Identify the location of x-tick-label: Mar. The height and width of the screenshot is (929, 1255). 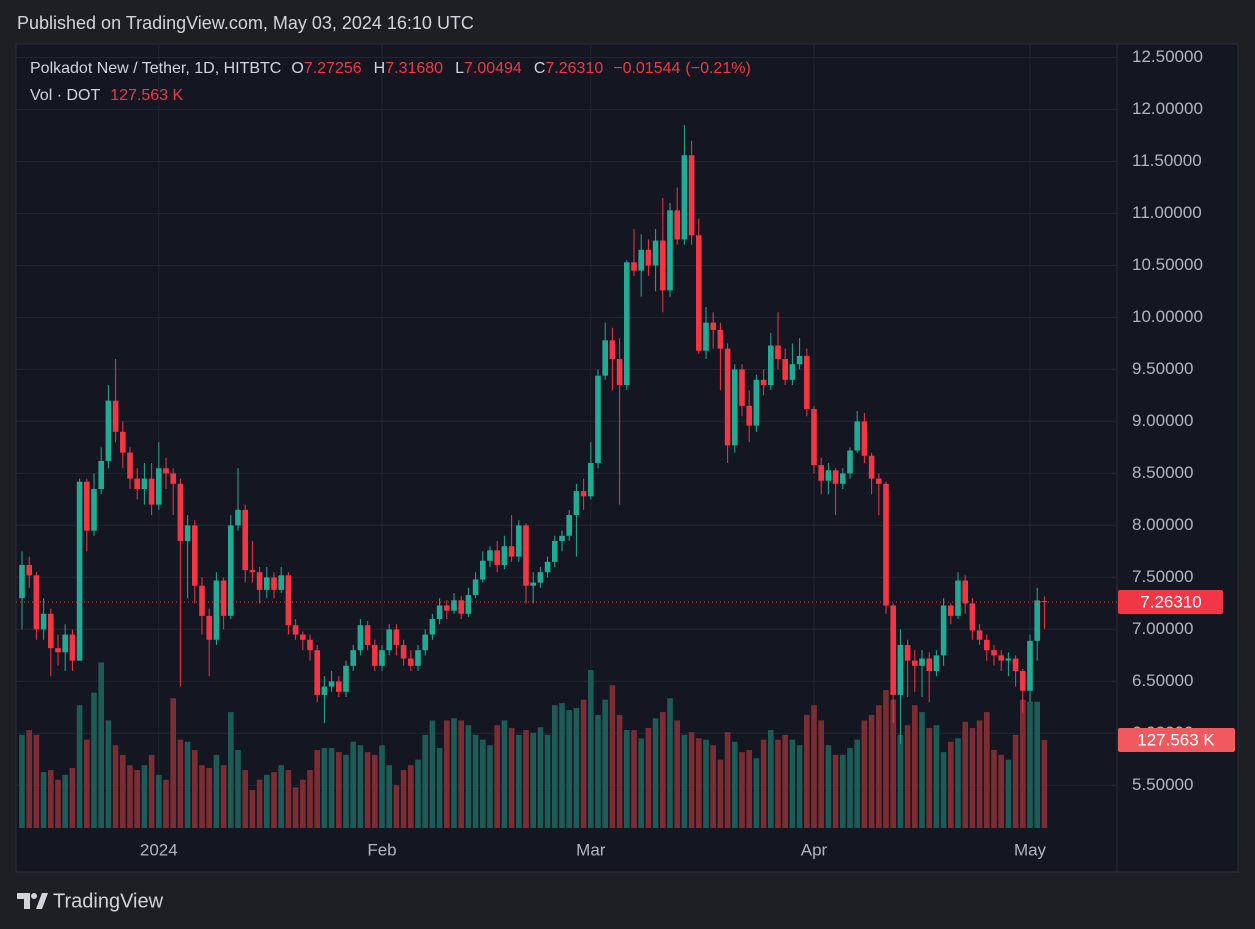
(591, 849).